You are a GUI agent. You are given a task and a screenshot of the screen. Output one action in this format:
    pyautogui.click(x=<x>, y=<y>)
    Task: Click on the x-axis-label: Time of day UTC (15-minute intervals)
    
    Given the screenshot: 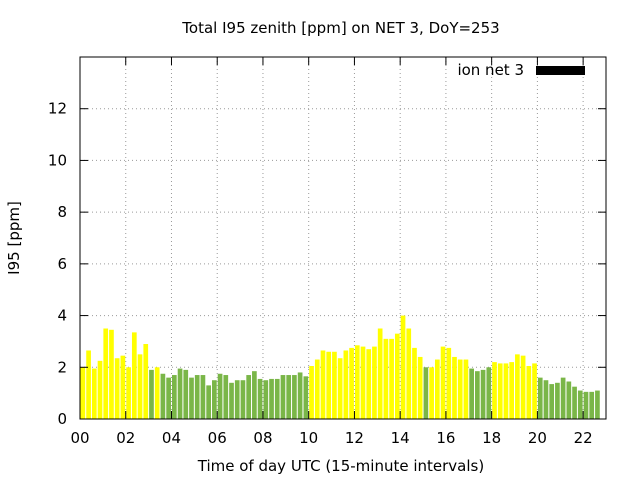 What is the action you would take?
    pyautogui.click(x=340, y=466)
    